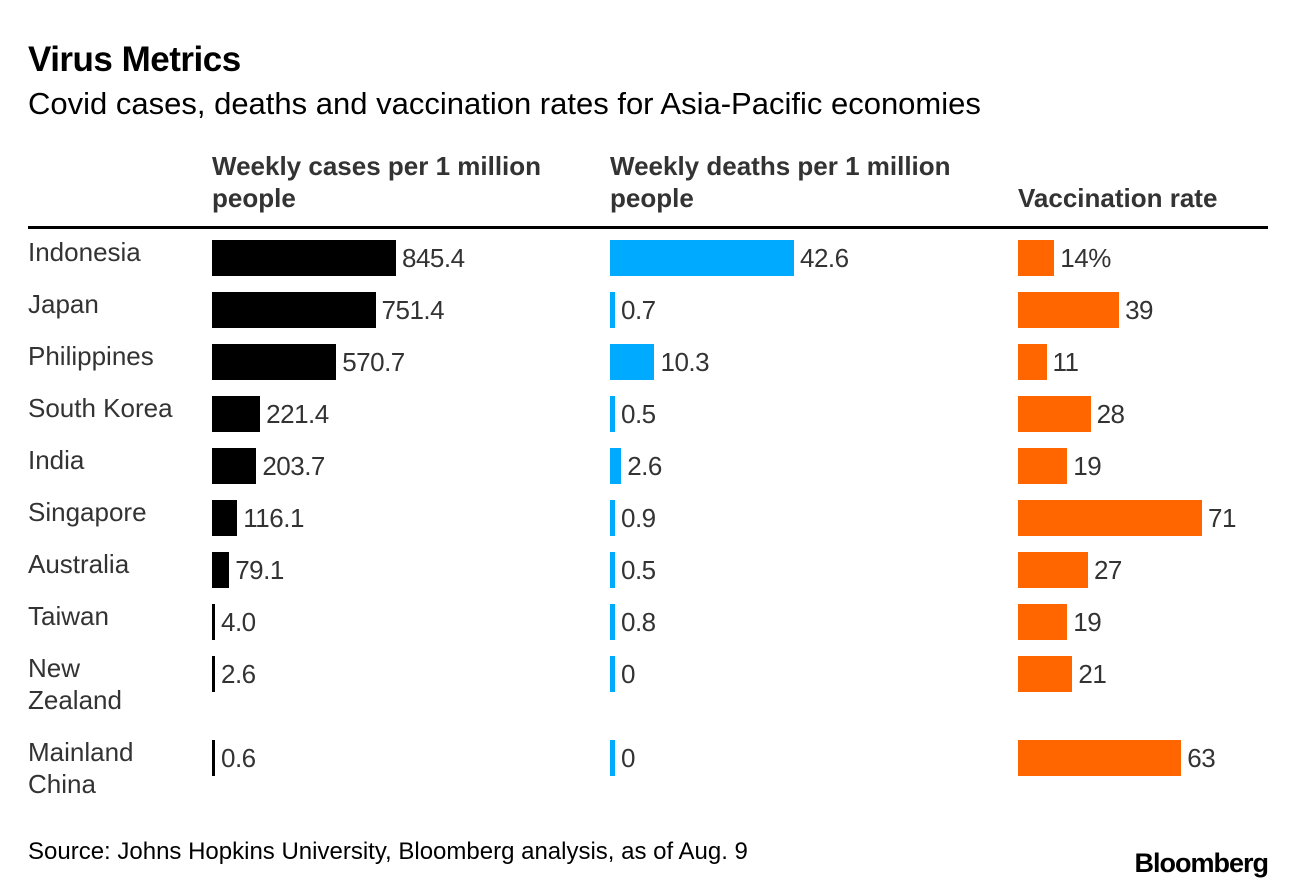  Describe the element at coordinates (638, 310) in the screenshot. I see `deaths-value-label: 0.7` at that location.